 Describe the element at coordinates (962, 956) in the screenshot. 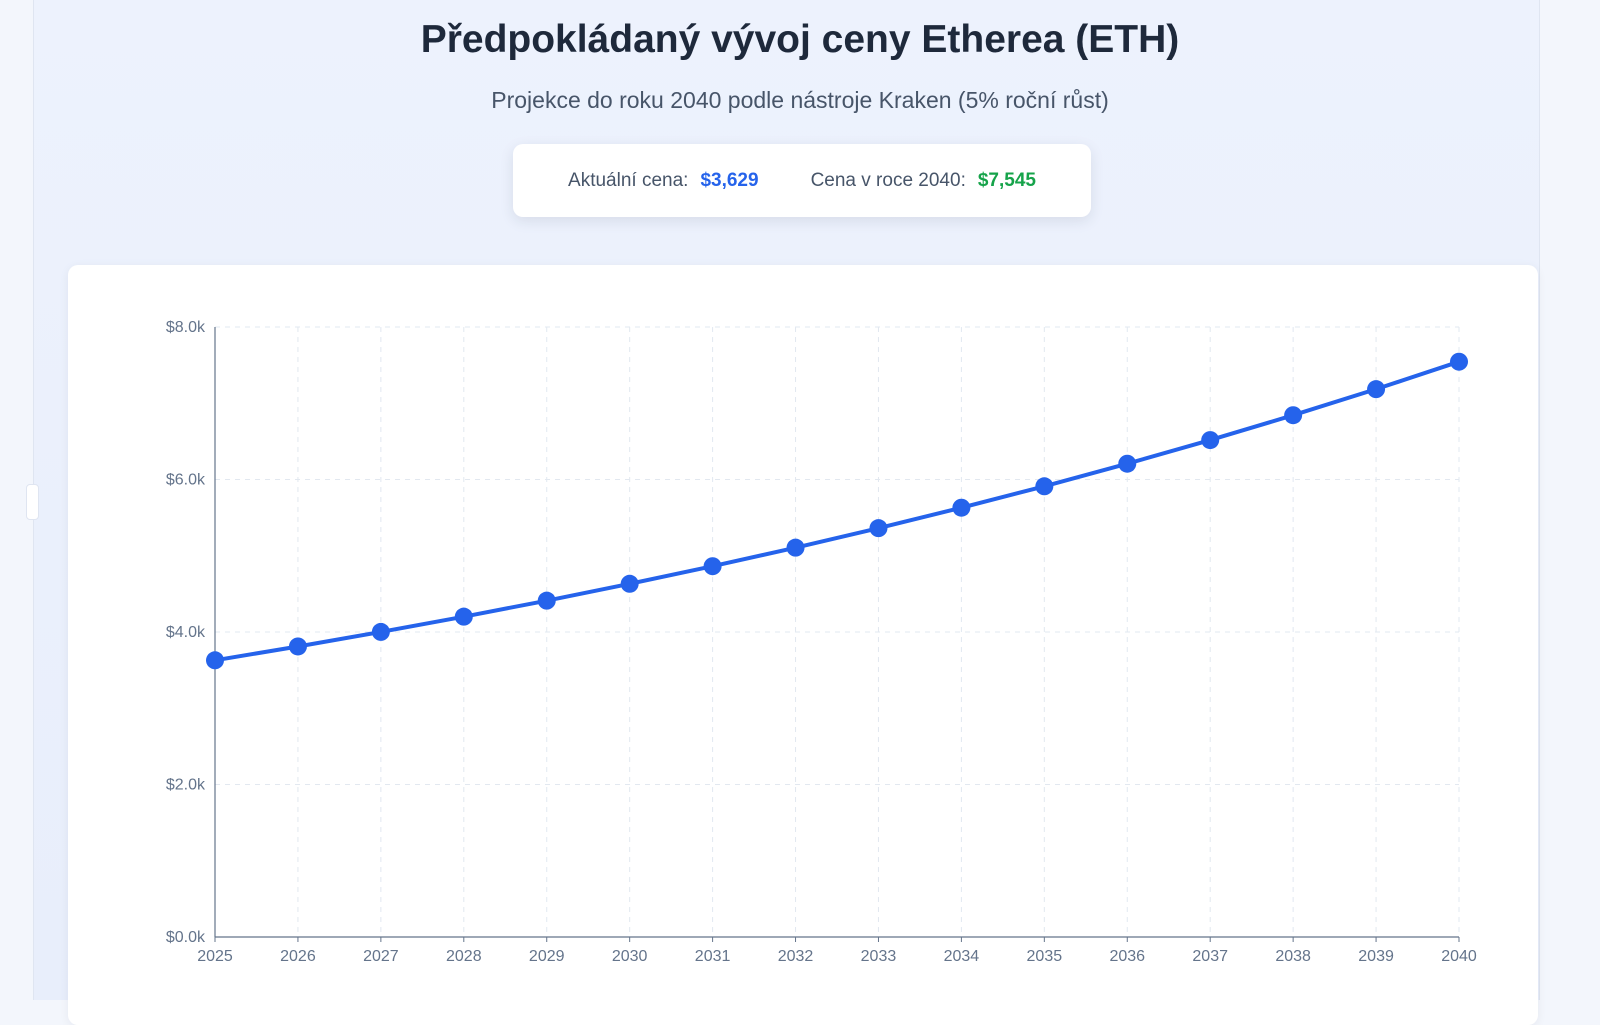

I see `x-tick-label: 2034` at that location.